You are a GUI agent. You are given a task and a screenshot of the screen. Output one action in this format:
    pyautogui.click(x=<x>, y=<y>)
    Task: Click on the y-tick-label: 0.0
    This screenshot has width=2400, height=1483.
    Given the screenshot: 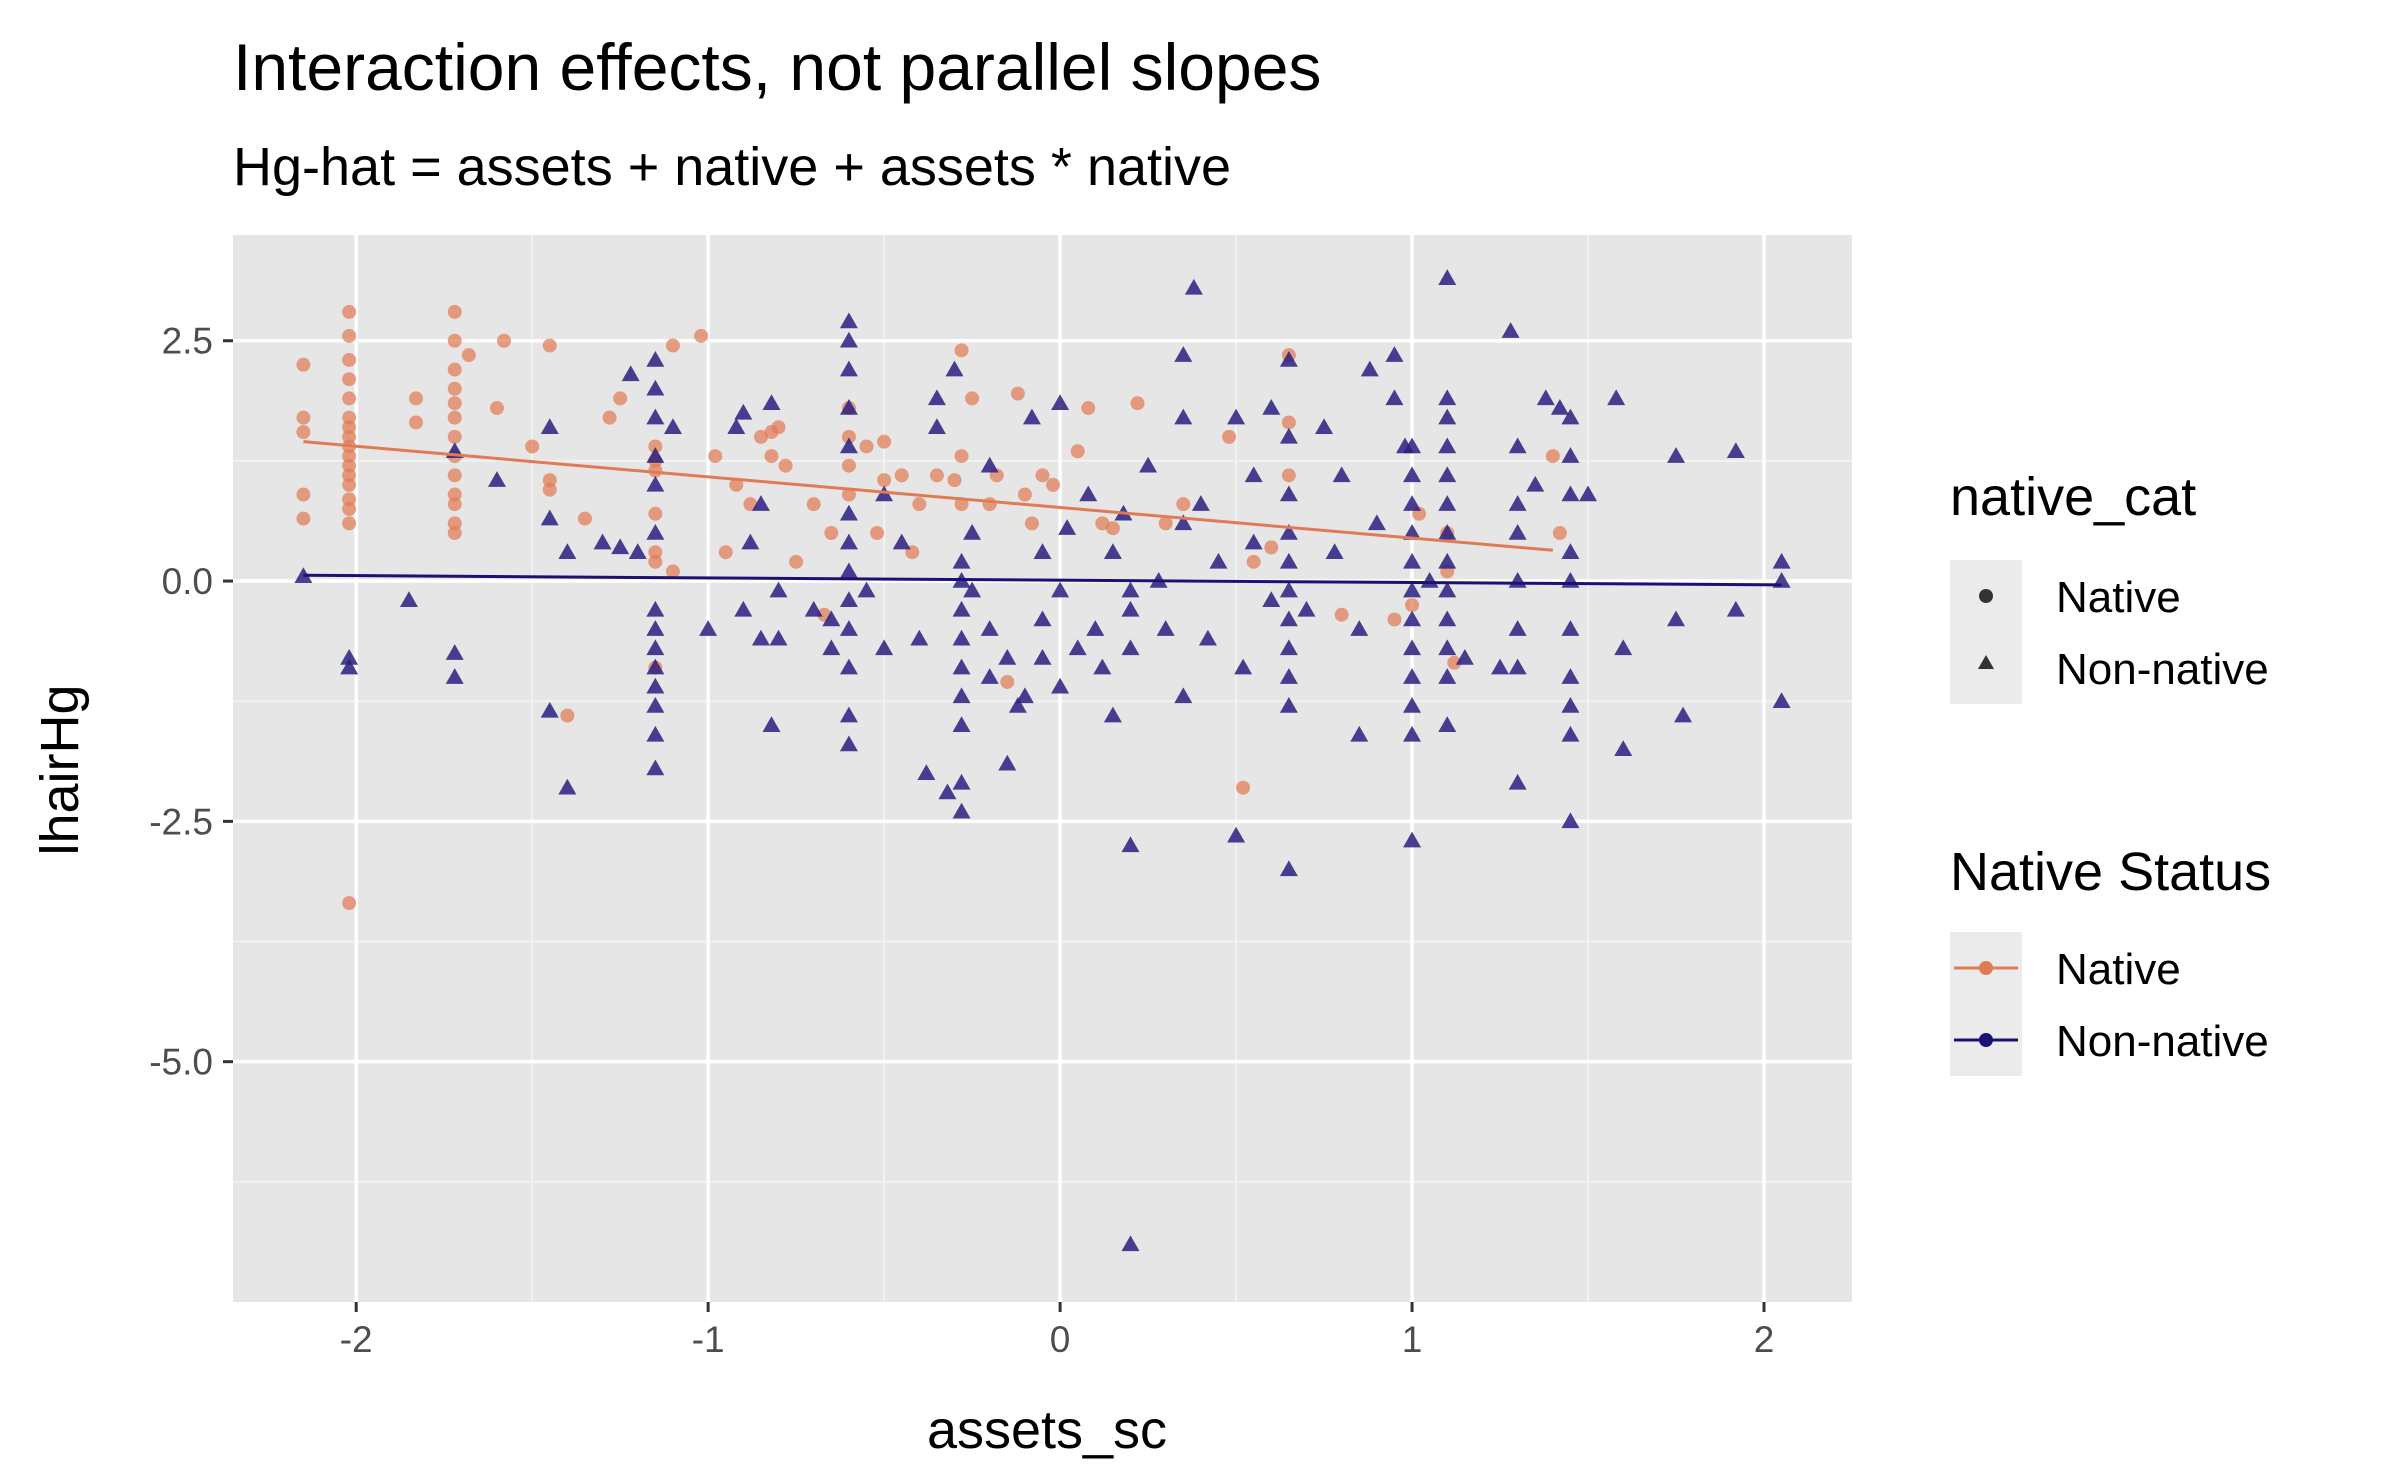 What is the action you would take?
    pyautogui.click(x=187, y=581)
    